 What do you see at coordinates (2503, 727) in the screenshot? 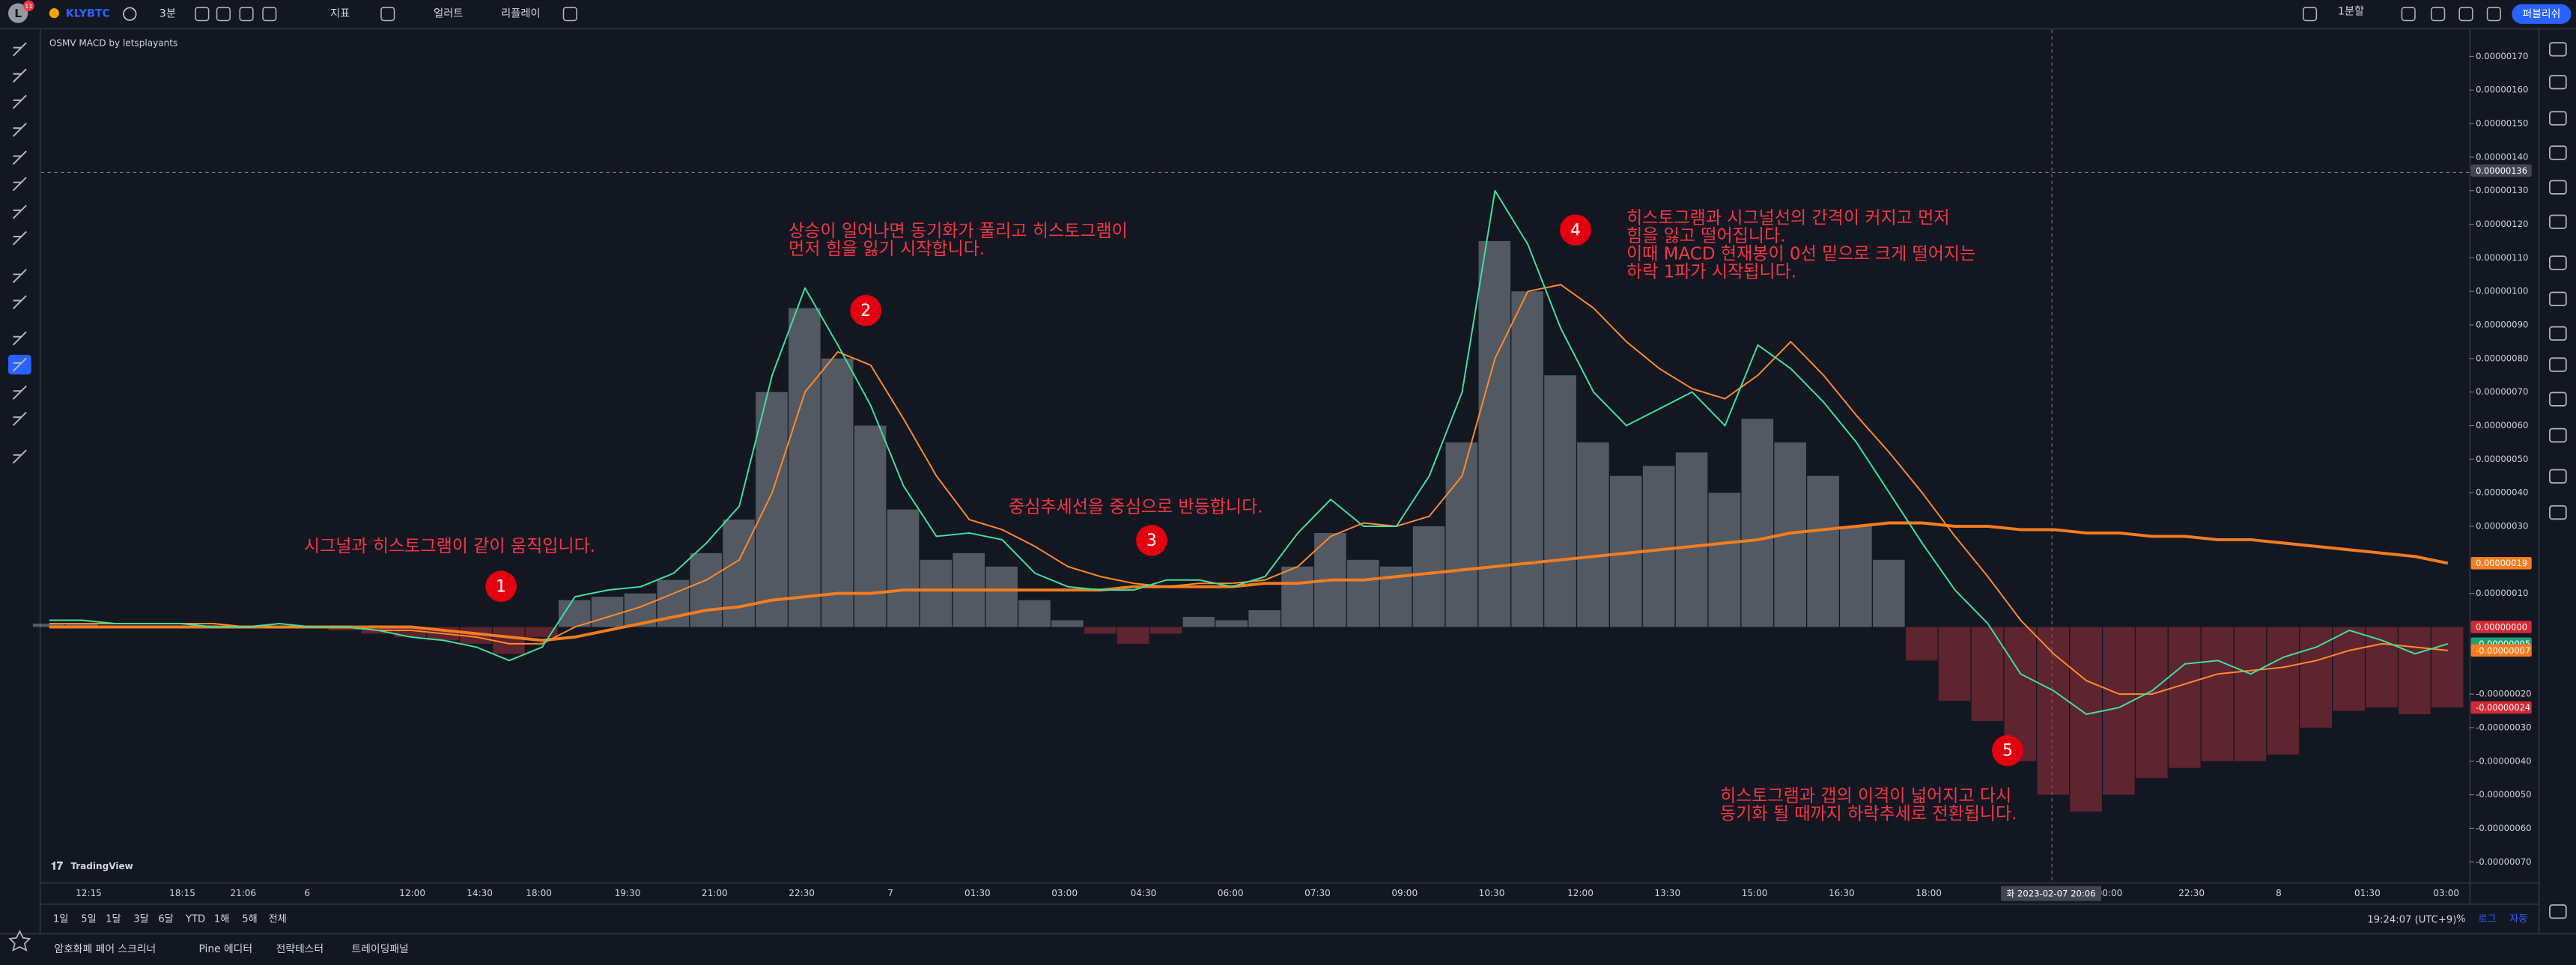
I see `y-tick-label: -0.00000030` at bounding box center [2503, 727].